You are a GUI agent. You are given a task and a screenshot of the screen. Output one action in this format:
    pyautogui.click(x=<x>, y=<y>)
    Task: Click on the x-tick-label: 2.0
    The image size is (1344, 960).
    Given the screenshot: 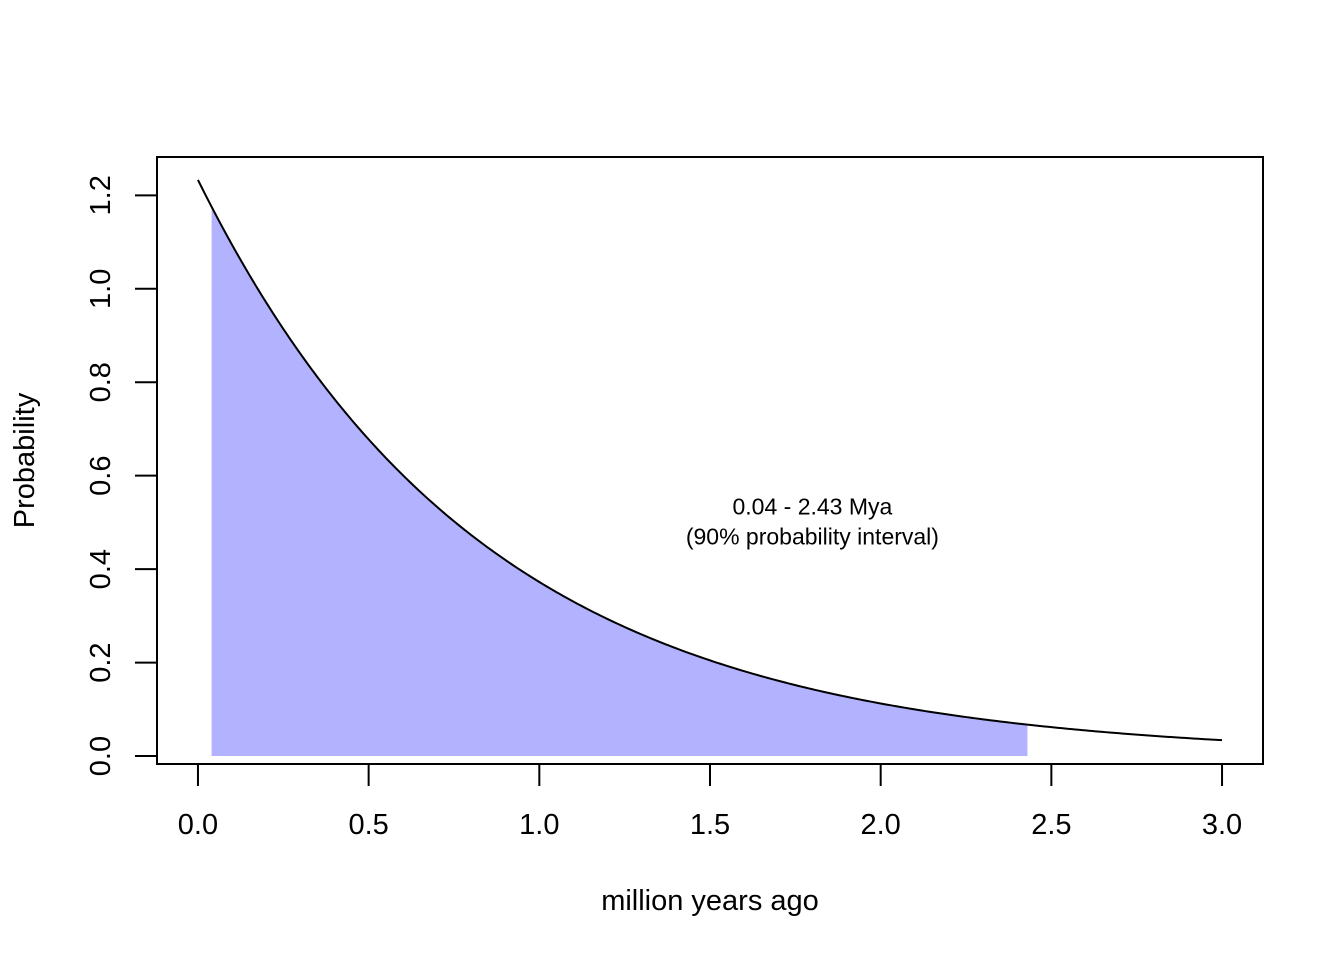 What is the action you would take?
    pyautogui.click(x=881, y=825)
    